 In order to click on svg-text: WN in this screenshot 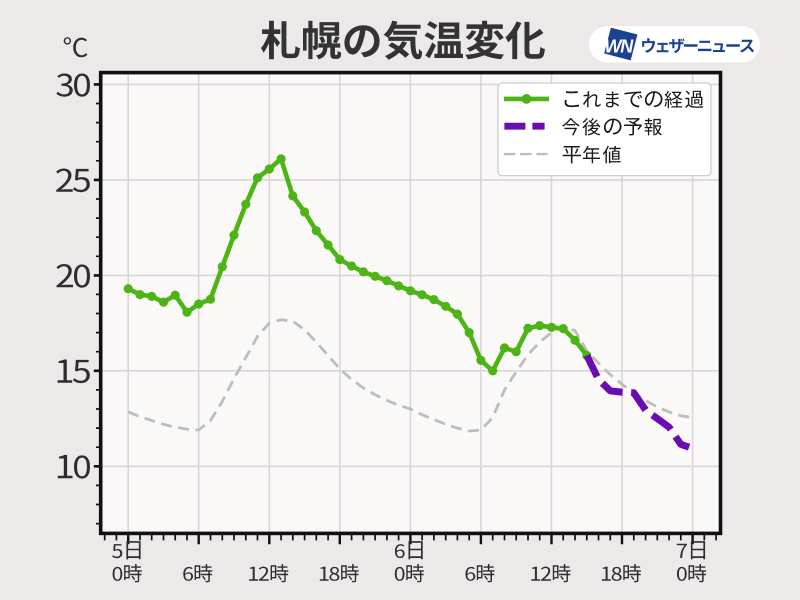, I will do `click(620, 47)`.